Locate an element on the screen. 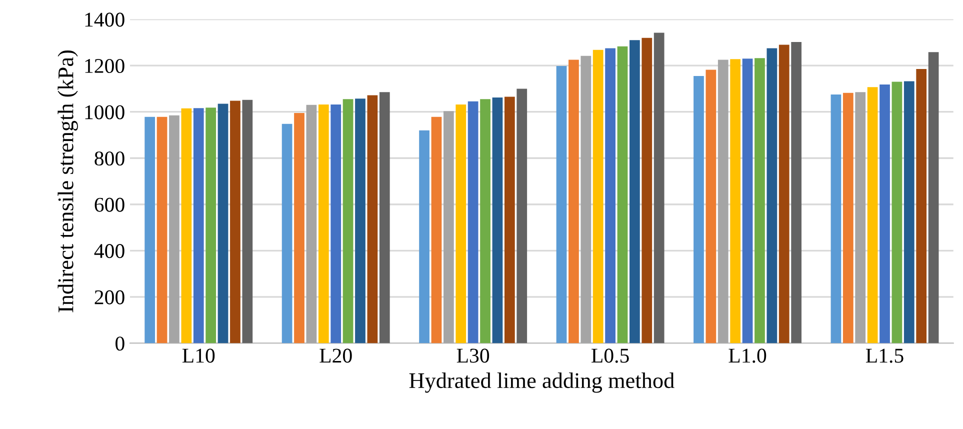  y-tick-label: 1200 is located at coordinates (104, 66).